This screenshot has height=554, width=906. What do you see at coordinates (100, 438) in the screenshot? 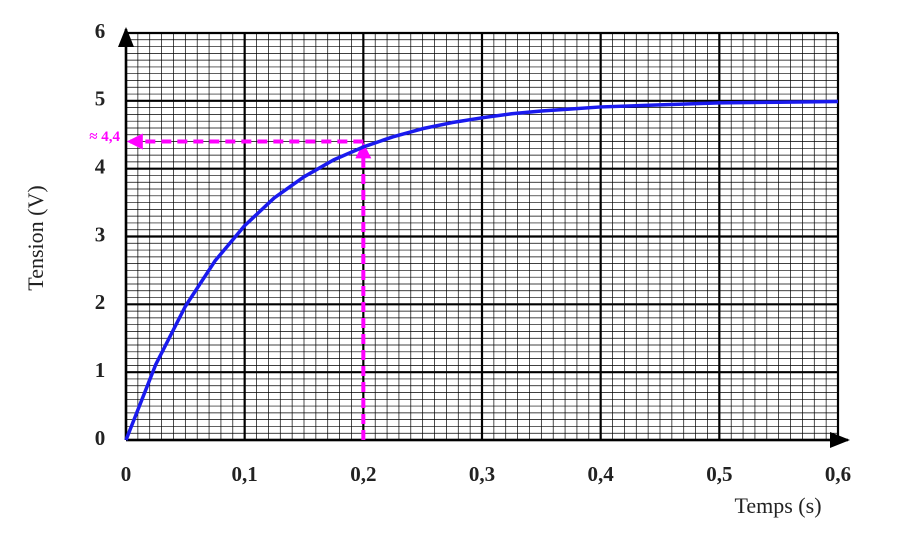
I see `y-tick-label: 0` at bounding box center [100, 438].